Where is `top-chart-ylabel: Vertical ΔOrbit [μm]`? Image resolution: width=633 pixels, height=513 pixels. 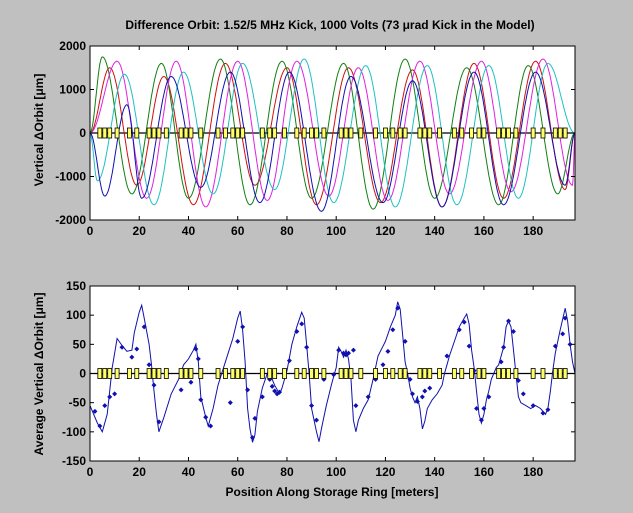 top-chart-ylabel: Vertical ΔOrbit [μm] is located at coordinates (39, 130).